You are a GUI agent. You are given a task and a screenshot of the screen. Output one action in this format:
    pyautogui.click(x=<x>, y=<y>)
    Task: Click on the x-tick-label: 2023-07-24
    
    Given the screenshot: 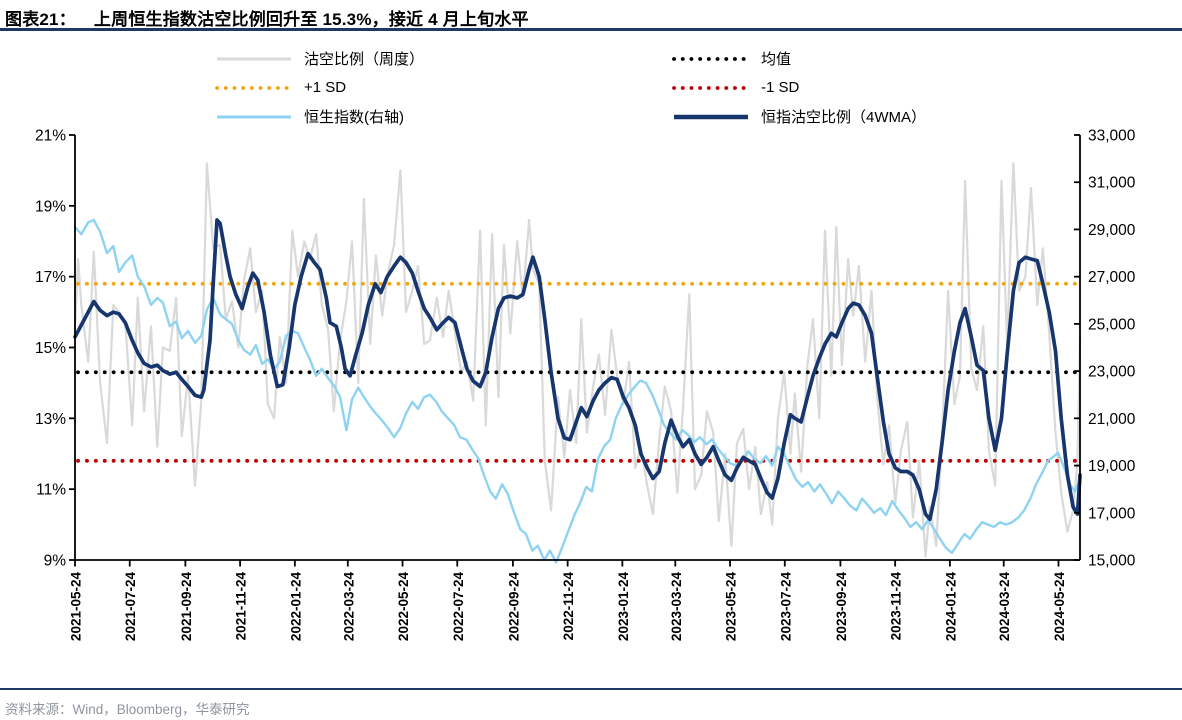 What is the action you would take?
    pyautogui.click(x=785, y=607)
    